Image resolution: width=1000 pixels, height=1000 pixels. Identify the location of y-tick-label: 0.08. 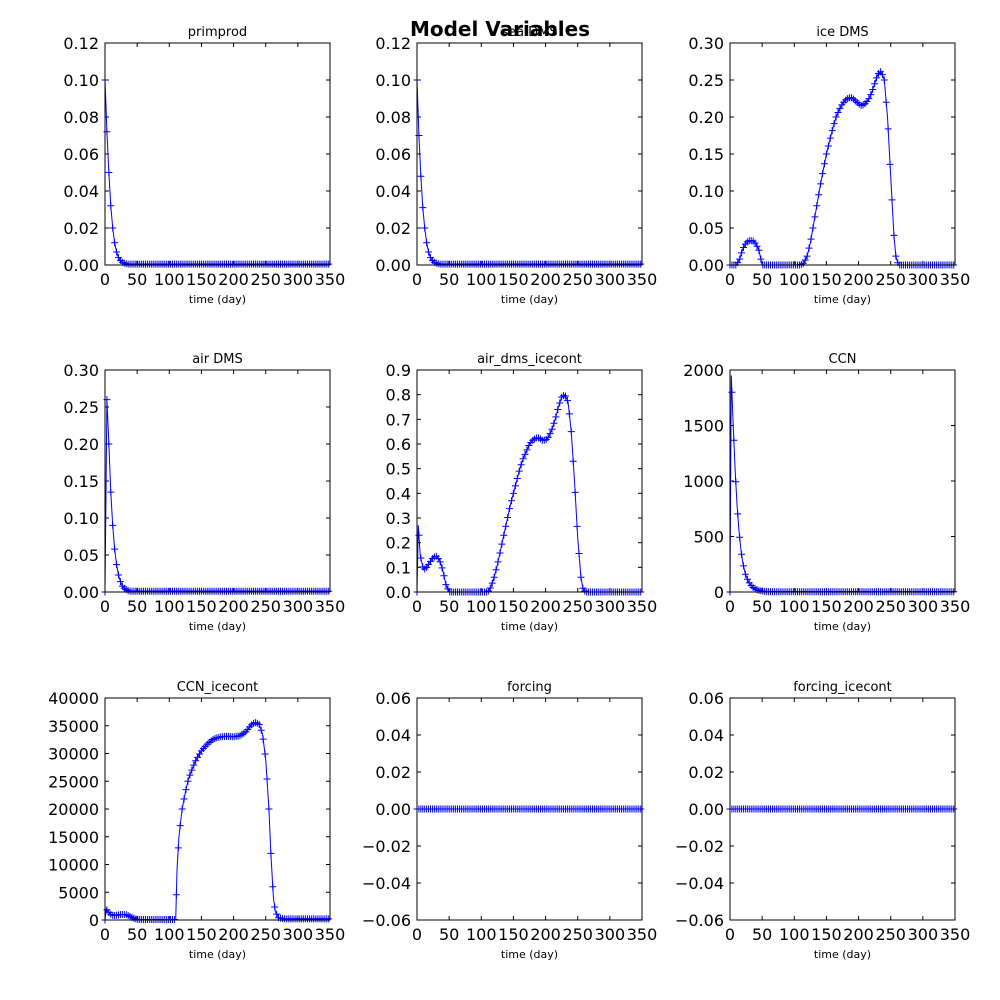
(393, 117).